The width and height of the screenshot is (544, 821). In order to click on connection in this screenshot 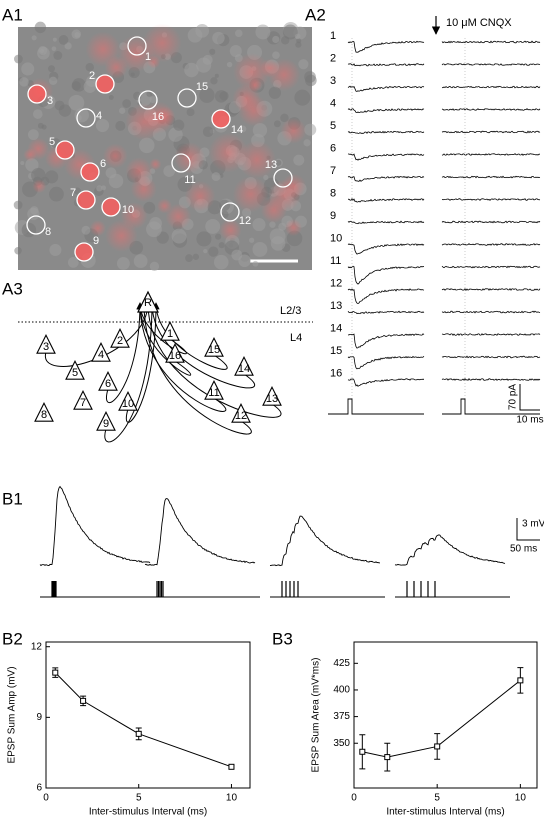, I will do `click(213, 360)`.